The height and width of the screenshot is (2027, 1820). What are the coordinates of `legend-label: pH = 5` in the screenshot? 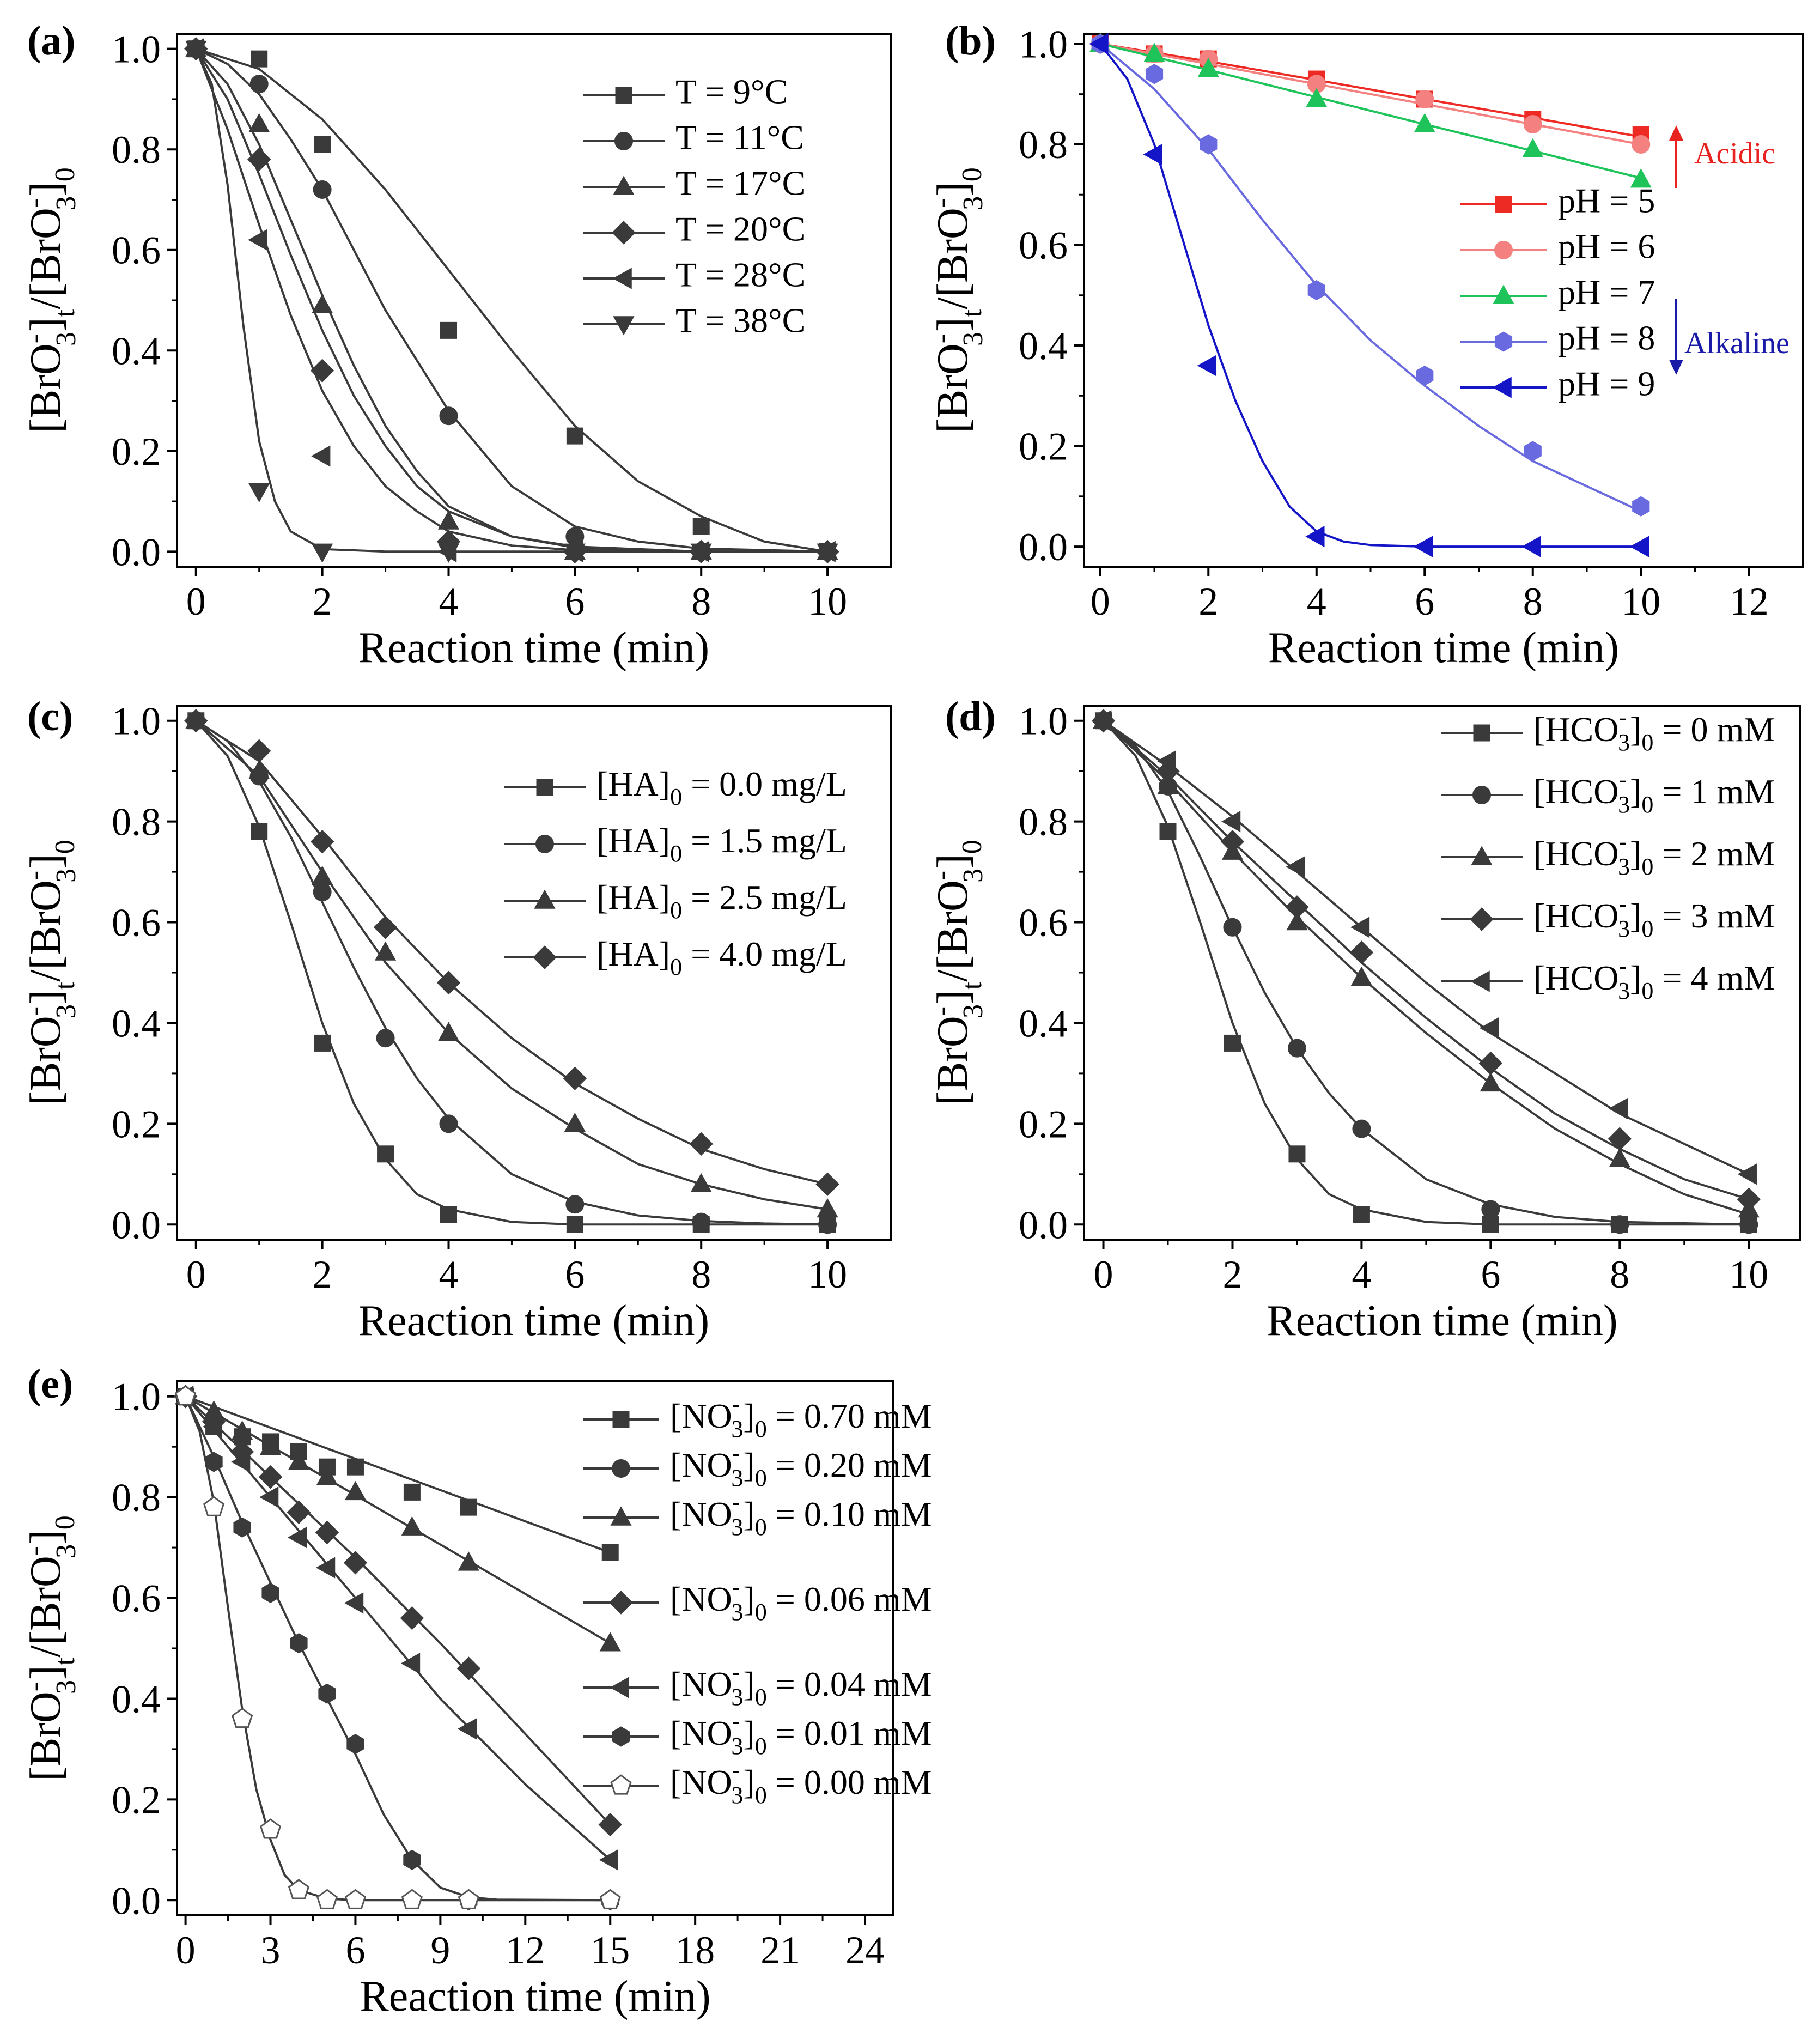 It's located at (1606, 200).